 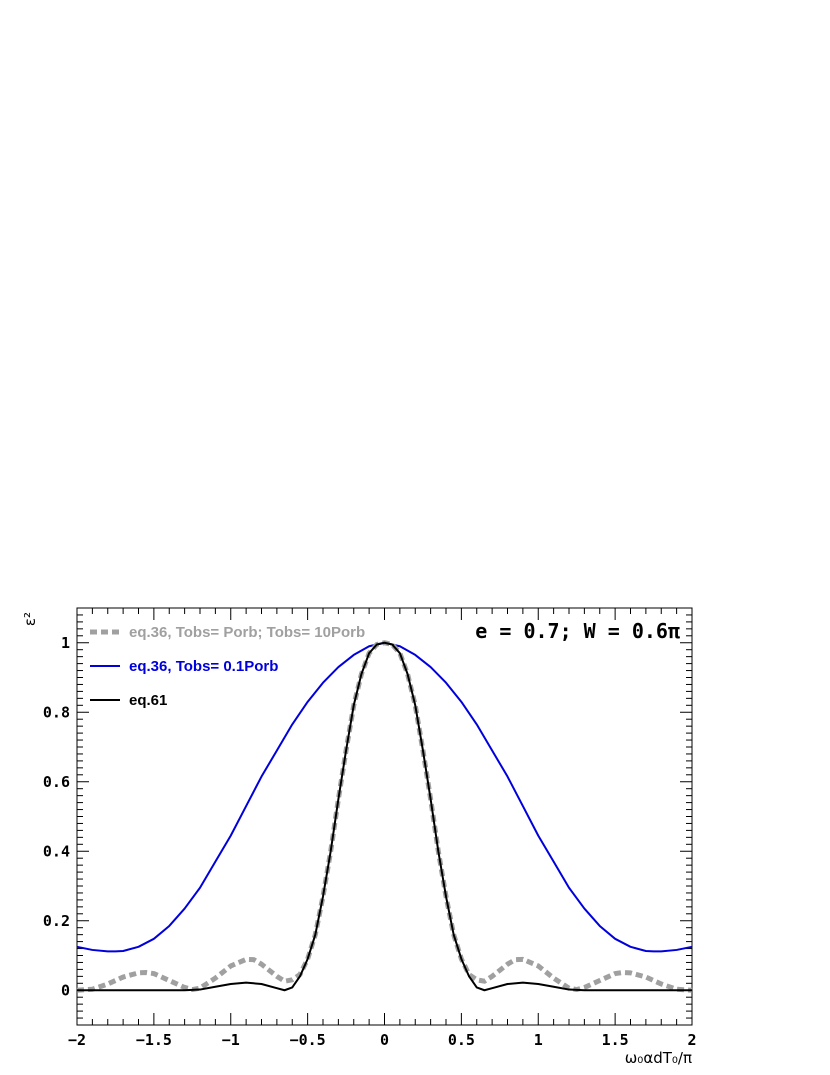 I want to click on x-tick-label: 2, so click(x=691, y=1040).